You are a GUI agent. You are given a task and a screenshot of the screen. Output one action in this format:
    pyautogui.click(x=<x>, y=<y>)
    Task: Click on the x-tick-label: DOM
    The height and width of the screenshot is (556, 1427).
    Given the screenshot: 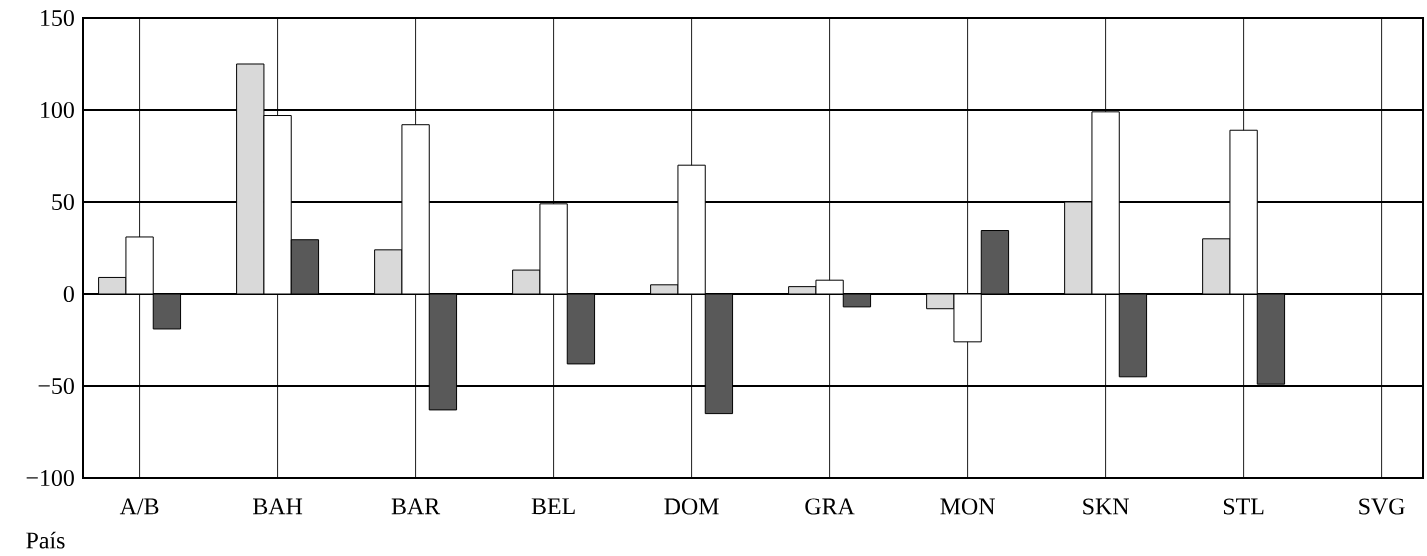 What is the action you would take?
    pyautogui.click(x=691, y=506)
    